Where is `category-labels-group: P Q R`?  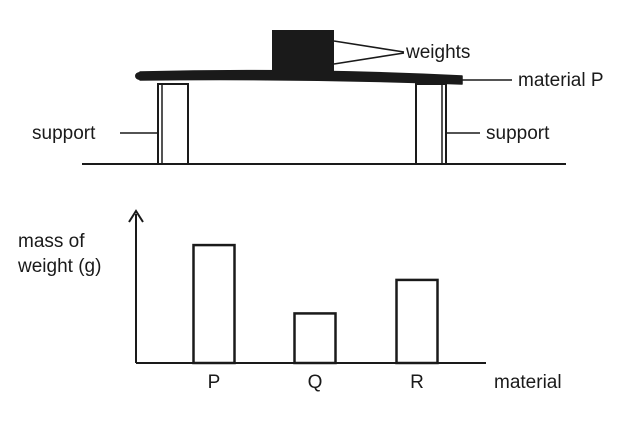
category-labels-group: P Q R is located at coordinates (316, 382).